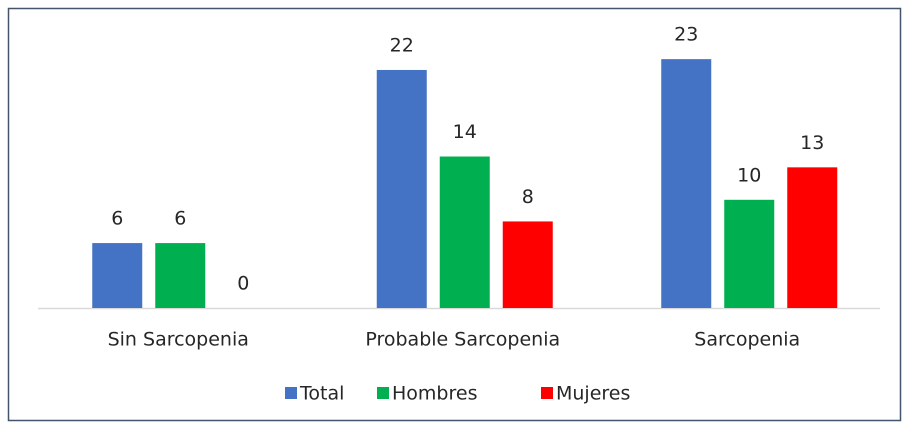  Describe the element at coordinates (747, 340) in the screenshot. I see `x-tick-label: Sarcopenia` at that location.